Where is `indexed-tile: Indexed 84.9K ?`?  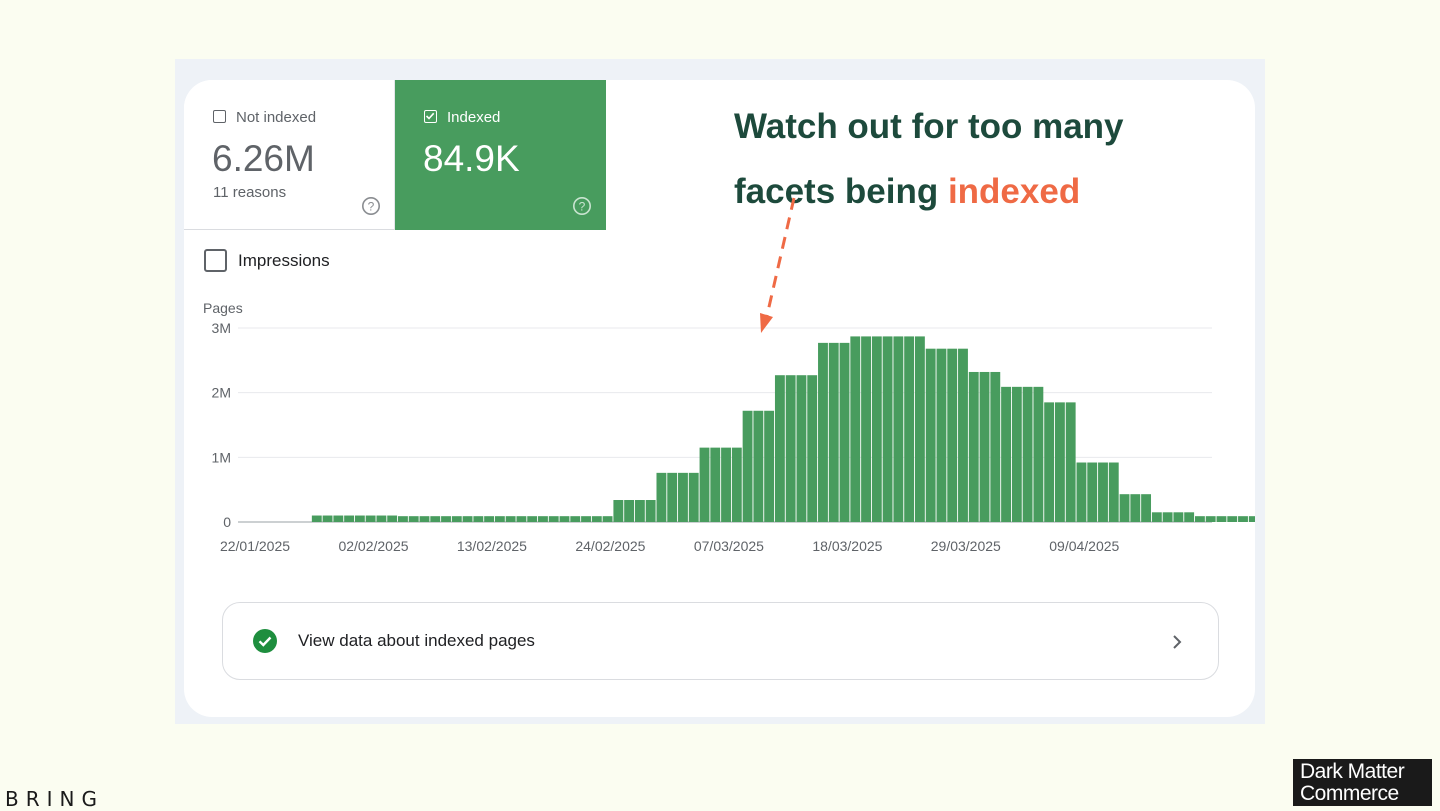
indexed-tile: Indexed 84.9K ? is located at coordinates (500, 155).